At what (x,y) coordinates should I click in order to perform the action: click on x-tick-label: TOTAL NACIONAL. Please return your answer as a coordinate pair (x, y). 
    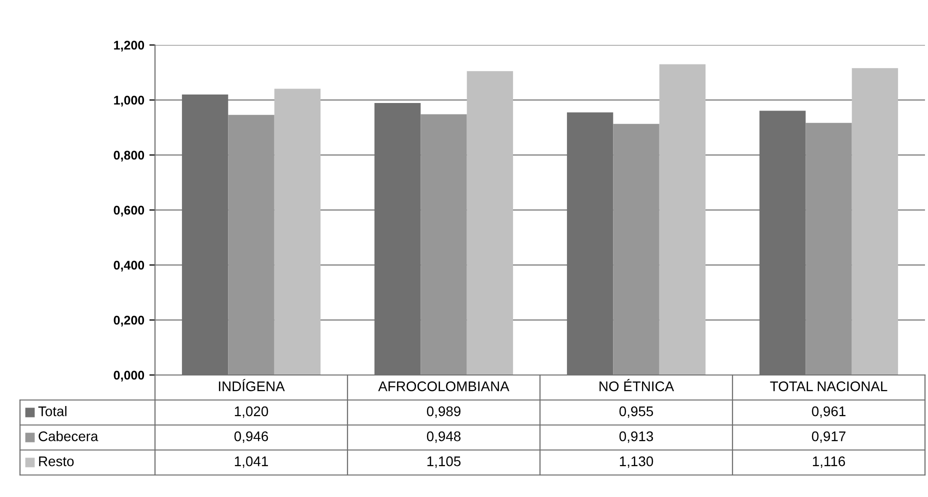
    Looking at the image, I should click on (829, 386).